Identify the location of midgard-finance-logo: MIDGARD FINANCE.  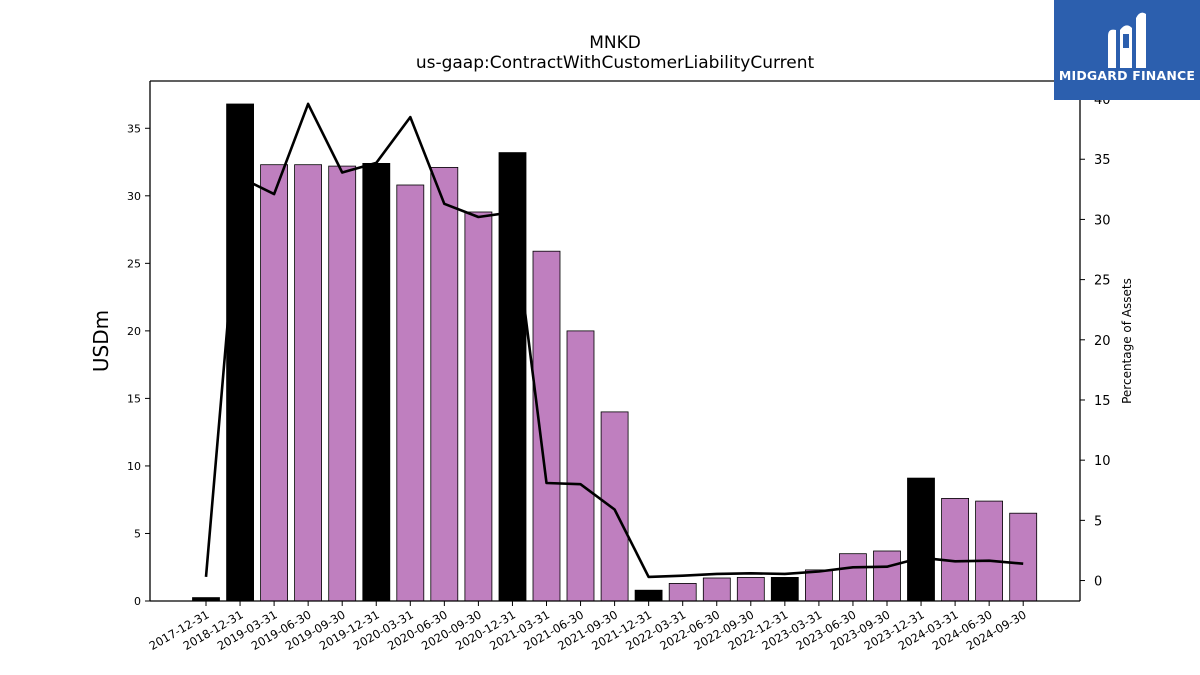
(1127, 50).